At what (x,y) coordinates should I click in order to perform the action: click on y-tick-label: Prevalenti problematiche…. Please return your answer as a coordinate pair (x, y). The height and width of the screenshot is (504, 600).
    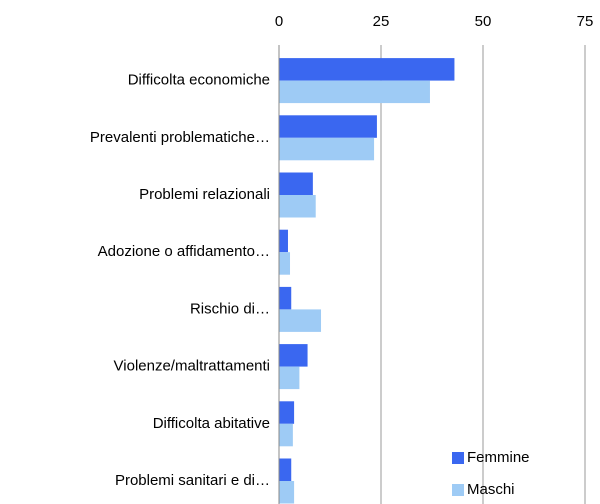
    Looking at the image, I should click on (180, 137).